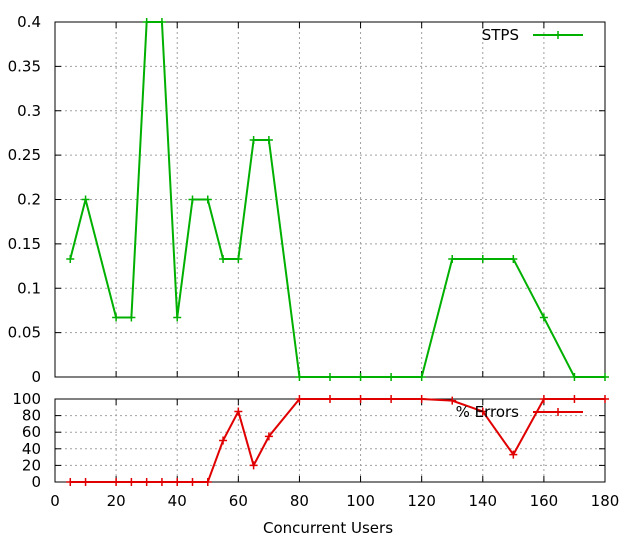  Describe the element at coordinates (328, 528) in the screenshot. I see `x-axis-label: Concurrent Users` at that location.